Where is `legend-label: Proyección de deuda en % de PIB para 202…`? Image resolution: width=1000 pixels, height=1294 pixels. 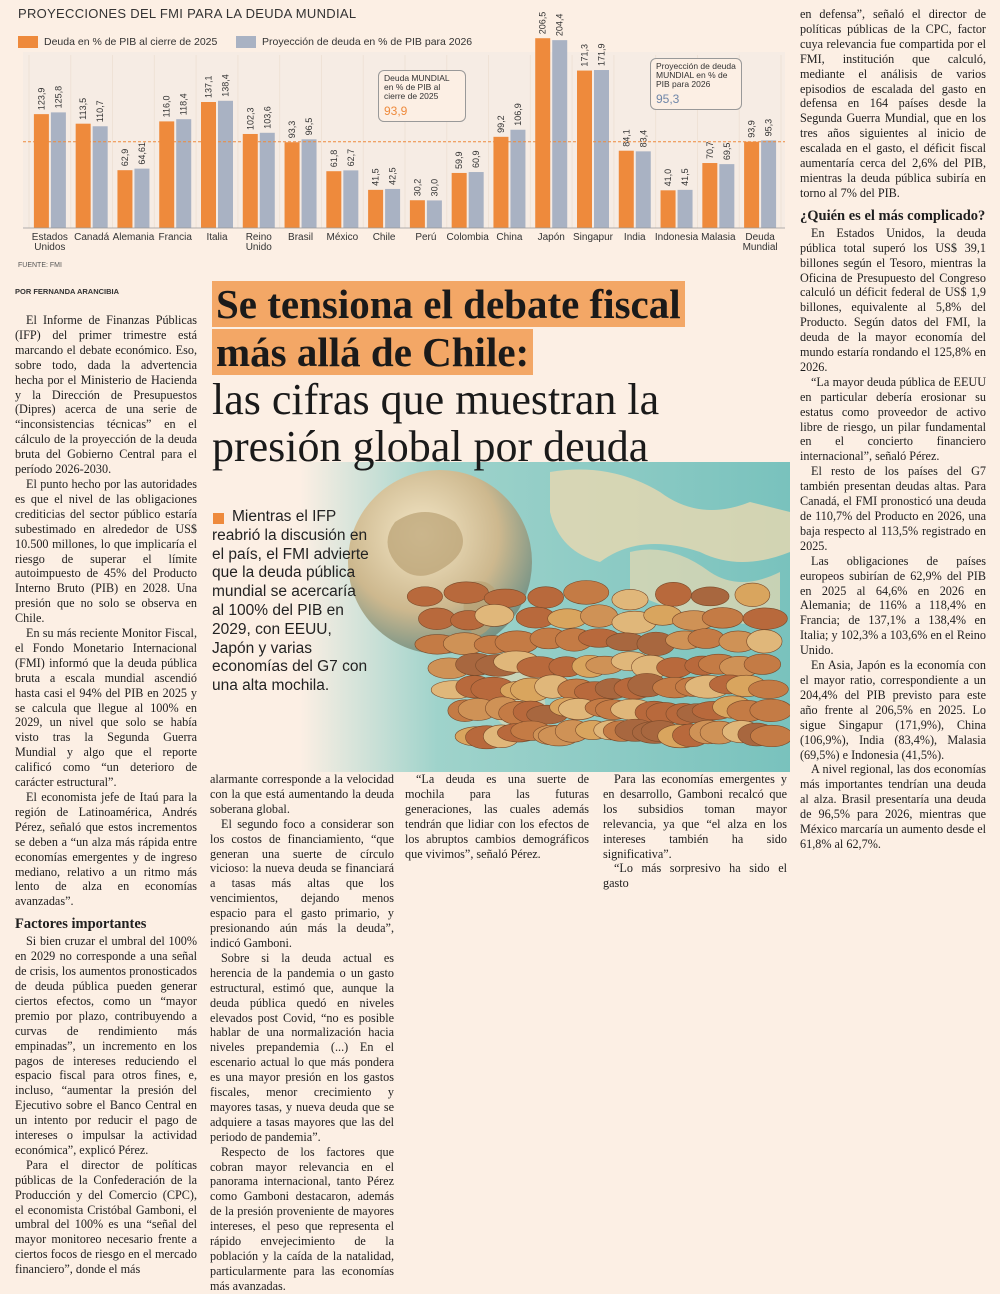
legend-label: Proyección de deuda en % de PIB para 202… is located at coordinates (367, 42).